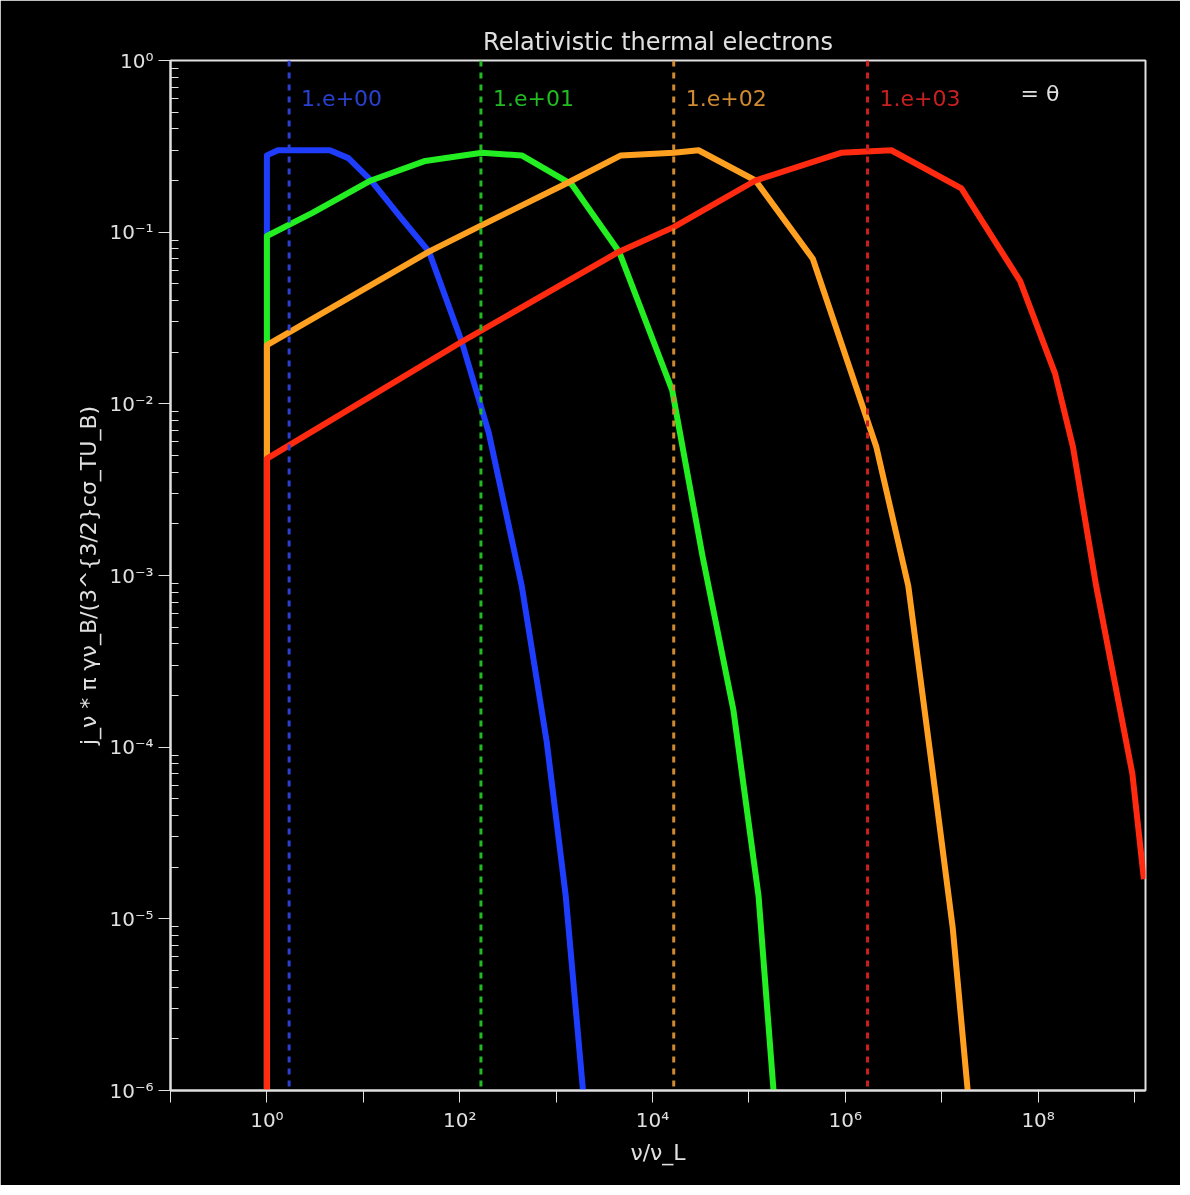  What do you see at coordinates (131, 1090) in the screenshot?
I see `y-tick-label: 10⁻⁶` at bounding box center [131, 1090].